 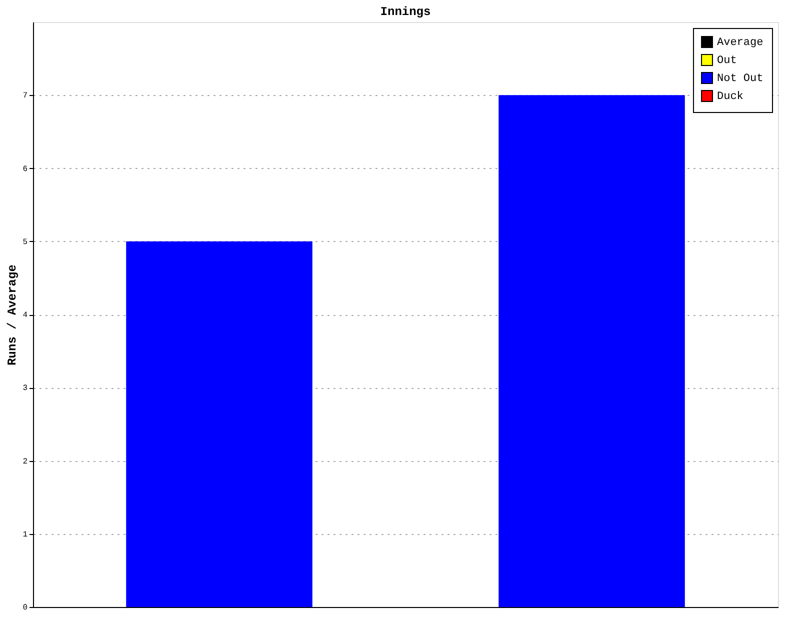 What do you see at coordinates (405, 12) in the screenshot?
I see `chart-title: Innings` at bounding box center [405, 12].